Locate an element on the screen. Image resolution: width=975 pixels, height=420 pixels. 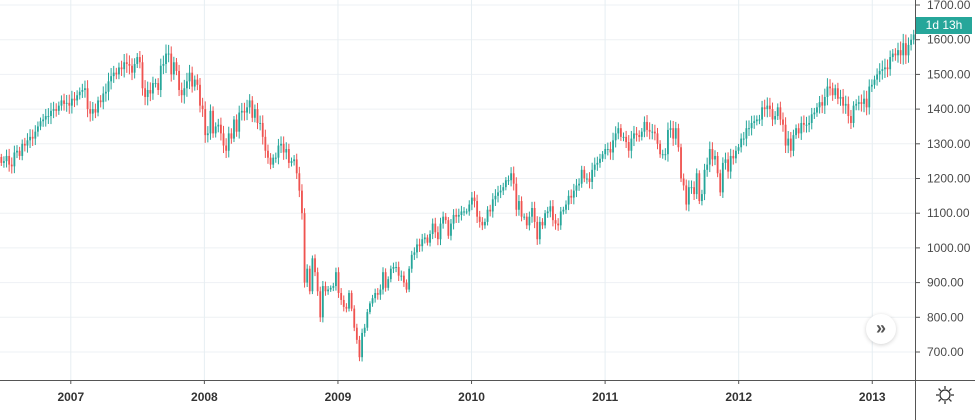
x-tick-label: 2011 is located at coordinates (605, 397).